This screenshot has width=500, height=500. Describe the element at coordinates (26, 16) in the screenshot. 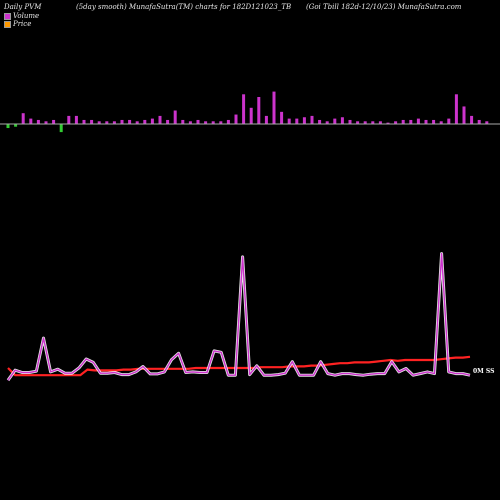

I see `legend-volume-label: Volume` at that location.